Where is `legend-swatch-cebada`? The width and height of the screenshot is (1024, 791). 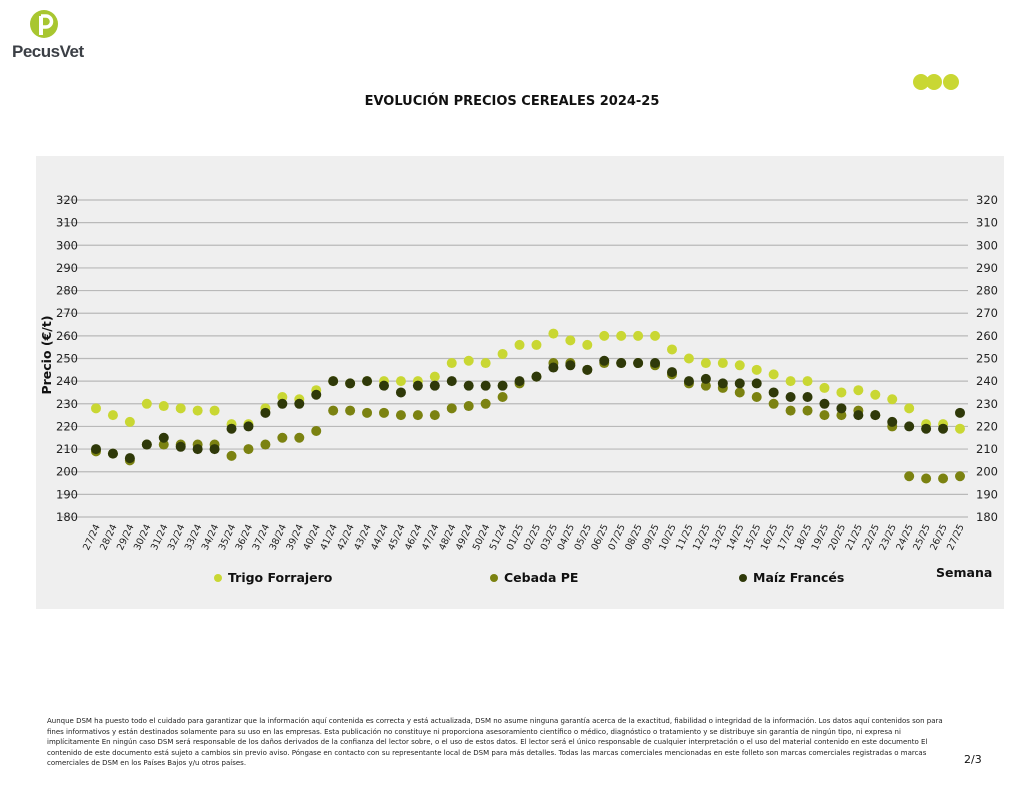
legend-swatch-cebada is located at coordinates (494, 577).